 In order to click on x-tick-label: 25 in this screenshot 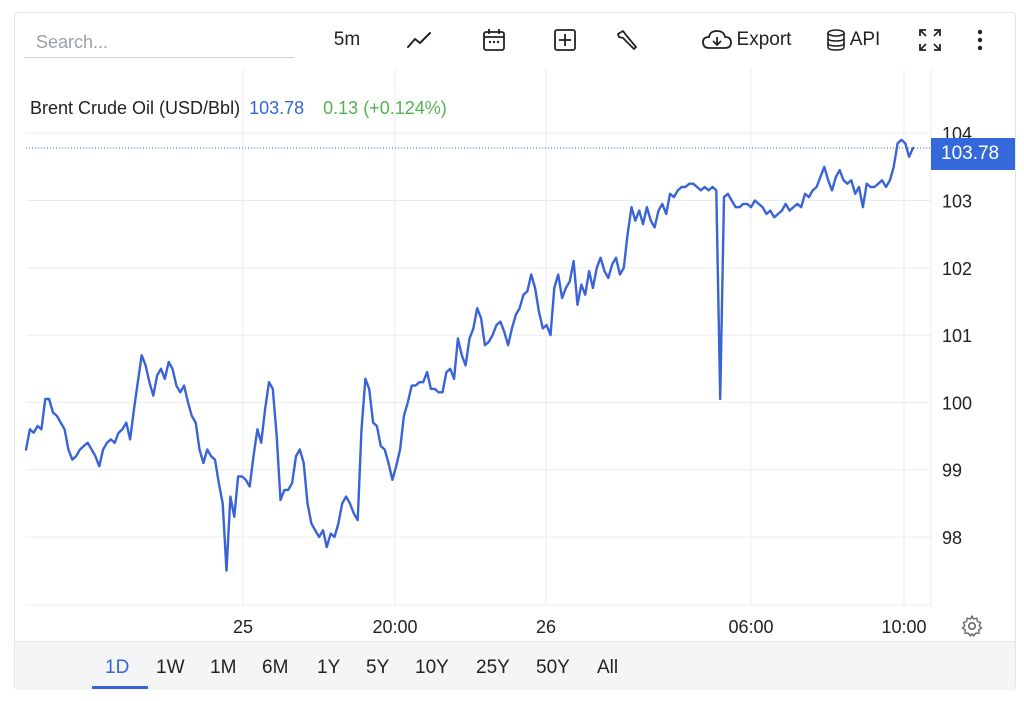, I will do `click(243, 627)`.